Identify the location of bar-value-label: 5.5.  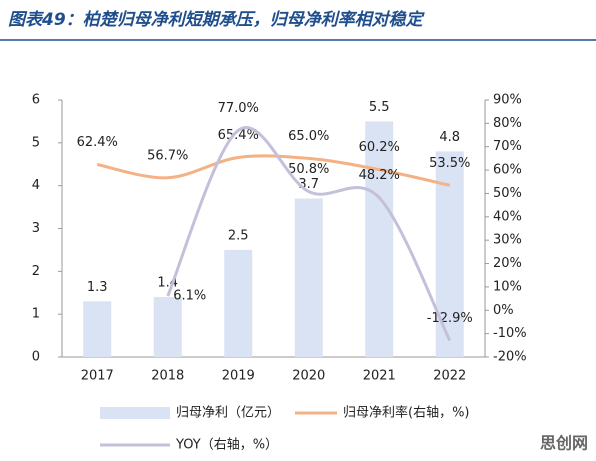
(379, 107).